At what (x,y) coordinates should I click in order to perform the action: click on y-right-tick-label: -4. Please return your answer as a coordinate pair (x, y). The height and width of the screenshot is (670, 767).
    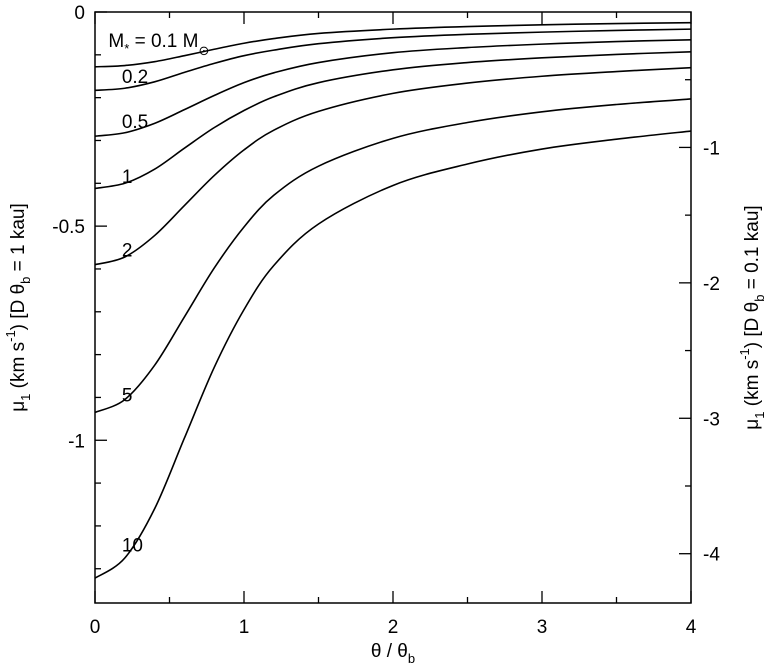
    Looking at the image, I should click on (711, 555).